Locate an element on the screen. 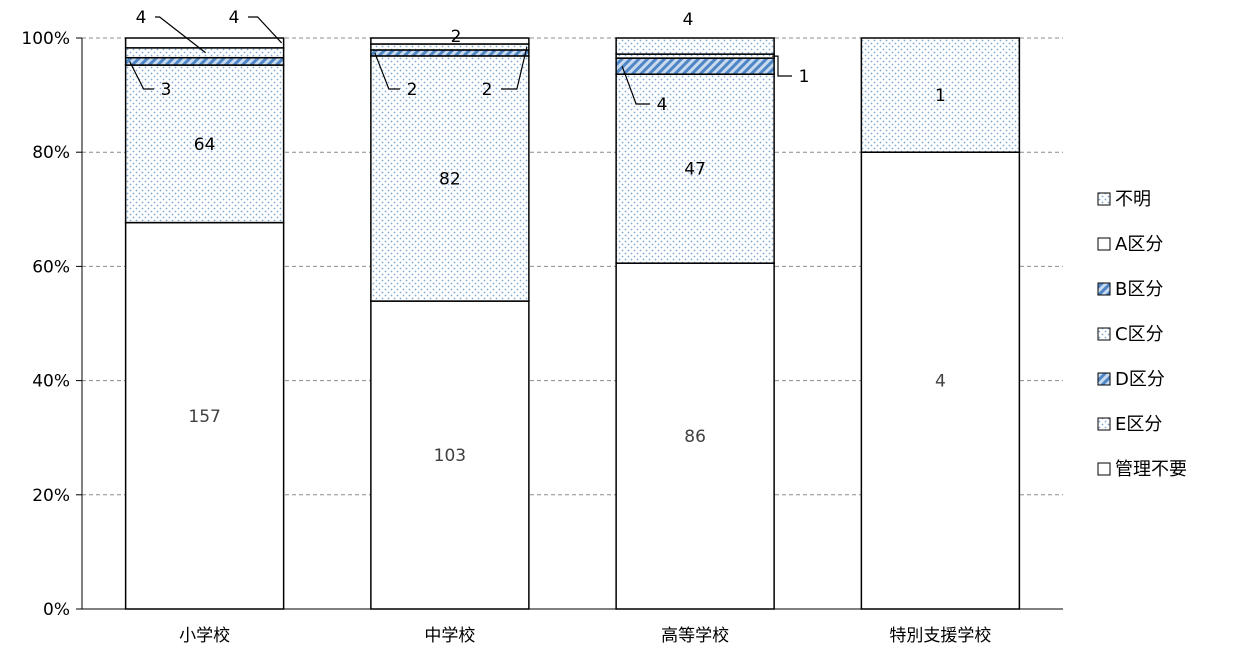 The image size is (1236, 649). y-tick-label: 0% is located at coordinates (56, 610).